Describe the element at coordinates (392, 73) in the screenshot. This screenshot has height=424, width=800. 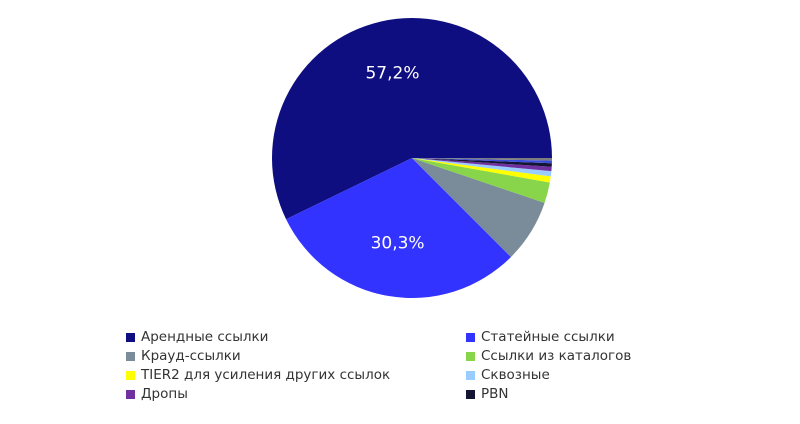
I see `data-label-0: 57,2%` at that location.